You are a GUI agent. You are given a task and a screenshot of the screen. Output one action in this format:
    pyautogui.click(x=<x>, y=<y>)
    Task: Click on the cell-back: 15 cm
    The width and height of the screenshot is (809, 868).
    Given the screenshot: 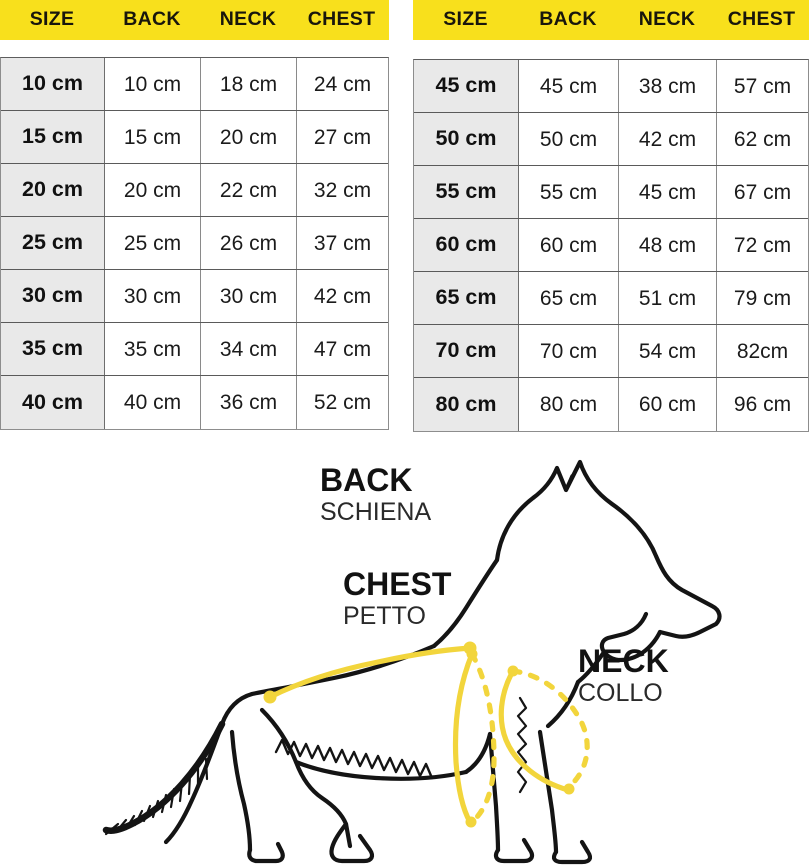 What is the action you would take?
    pyautogui.click(x=153, y=137)
    